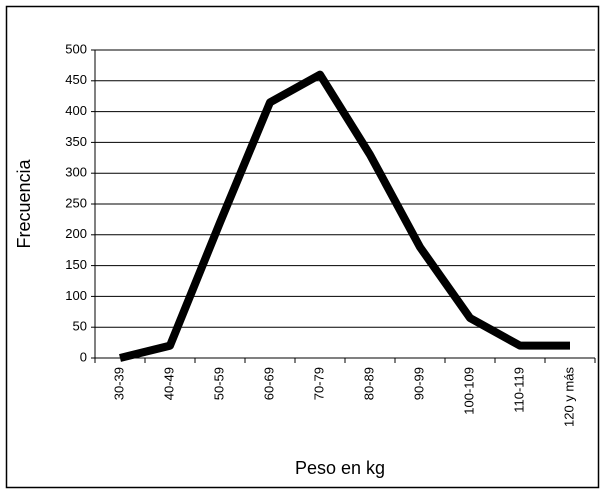  Describe the element at coordinates (518, 390) in the screenshot. I see `x-tick-label: 110-119` at that location.